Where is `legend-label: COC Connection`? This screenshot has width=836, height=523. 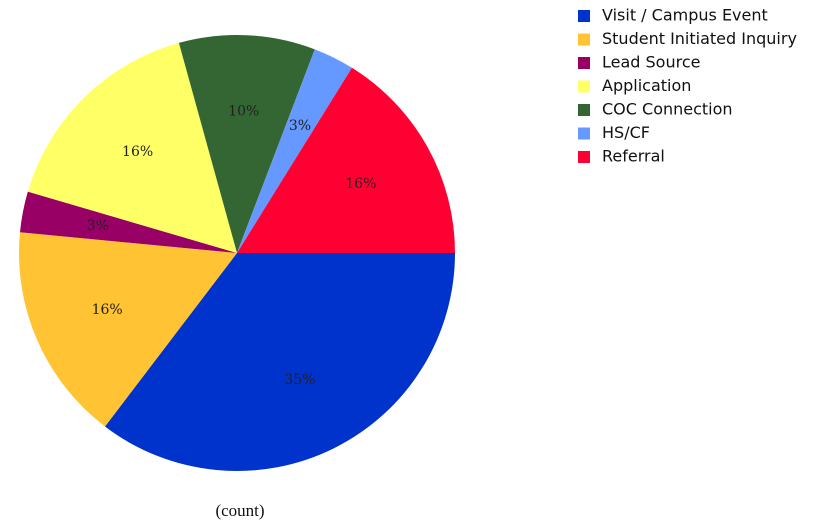
legend-label: COC Connection is located at coordinates (667, 109).